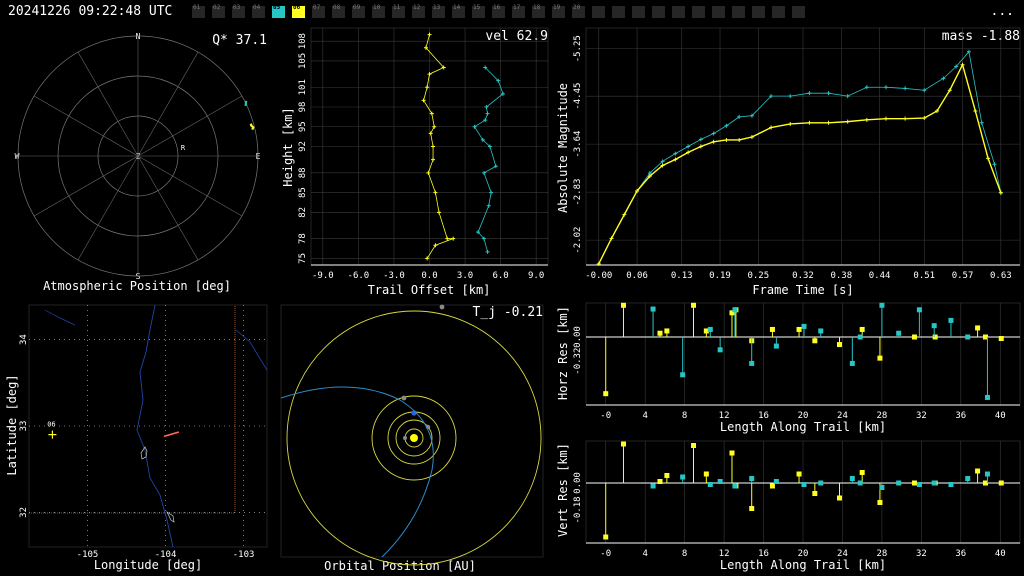 The width and height of the screenshot is (1024, 576). I want to click on planet-mars, so click(404, 398).